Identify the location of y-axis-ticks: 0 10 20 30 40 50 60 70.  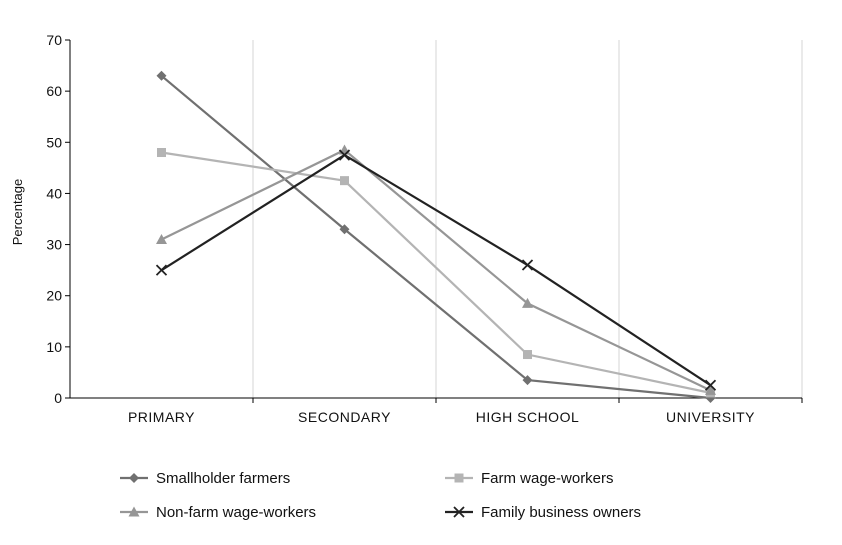
(58, 219).